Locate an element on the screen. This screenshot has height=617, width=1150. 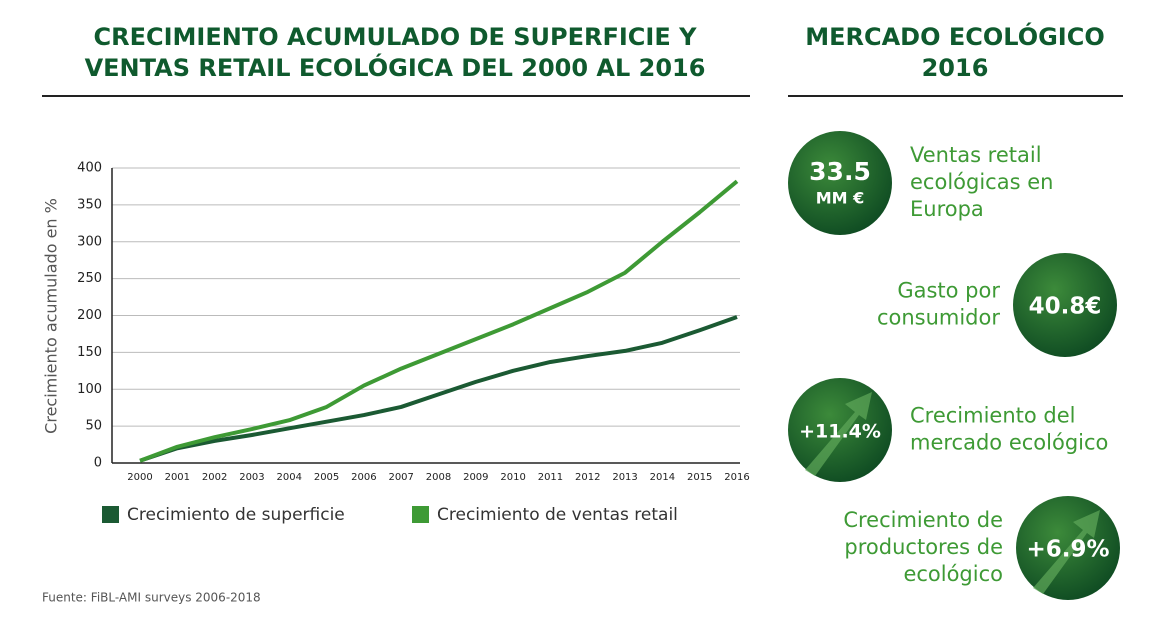
x-tick-label: 2003 is located at coordinates (251, 477).